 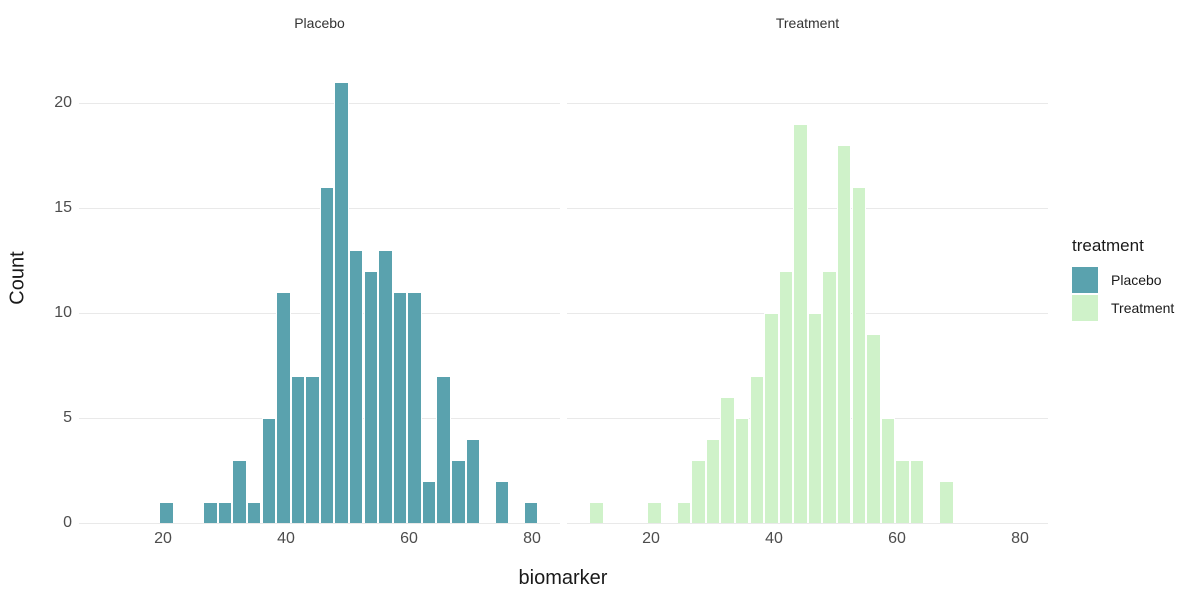 I want to click on y-tick-label: 15, so click(x=63, y=207).